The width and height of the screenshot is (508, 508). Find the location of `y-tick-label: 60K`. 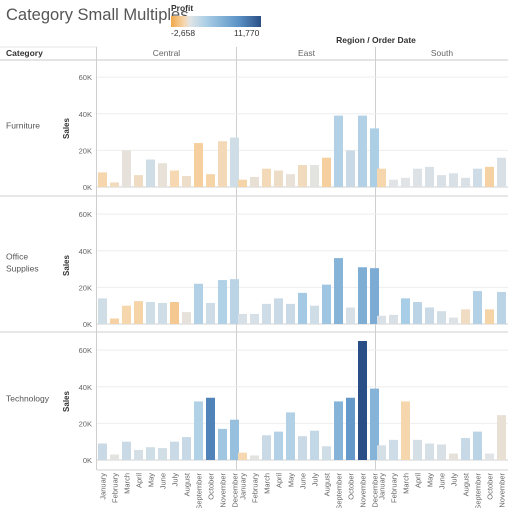

y-tick-label: 60K is located at coordinates (85, 214).